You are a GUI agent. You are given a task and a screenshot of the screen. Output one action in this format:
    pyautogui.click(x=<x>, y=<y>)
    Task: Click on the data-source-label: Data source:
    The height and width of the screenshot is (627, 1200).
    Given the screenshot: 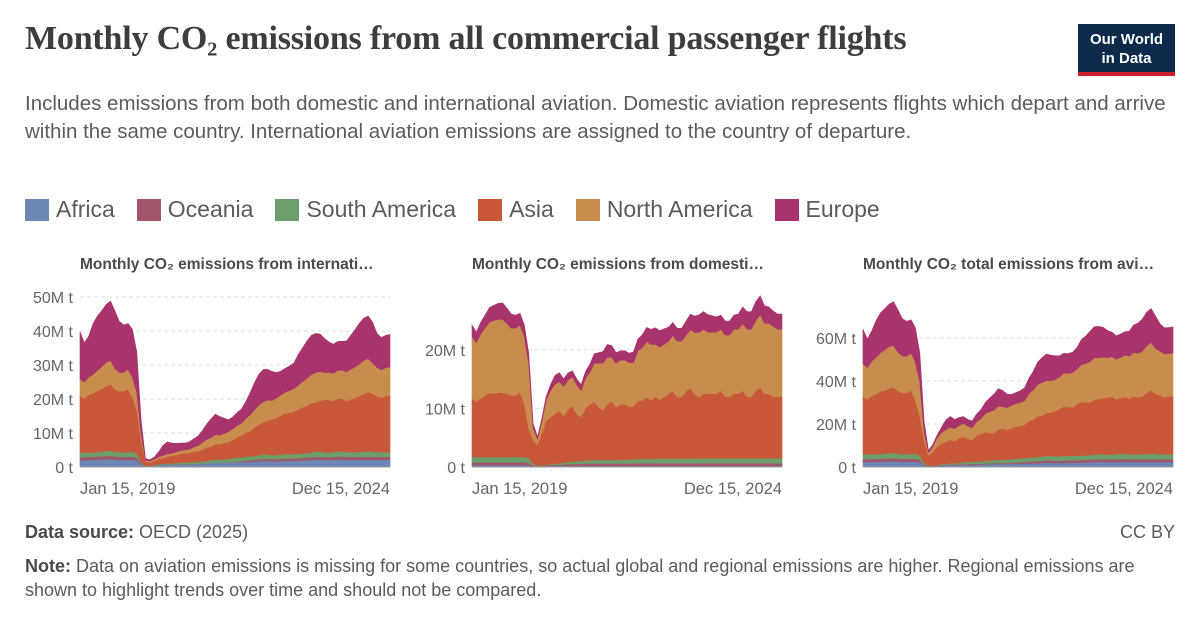 What is the action you would take?
    pyautogui.click(x=80, y=532)
    